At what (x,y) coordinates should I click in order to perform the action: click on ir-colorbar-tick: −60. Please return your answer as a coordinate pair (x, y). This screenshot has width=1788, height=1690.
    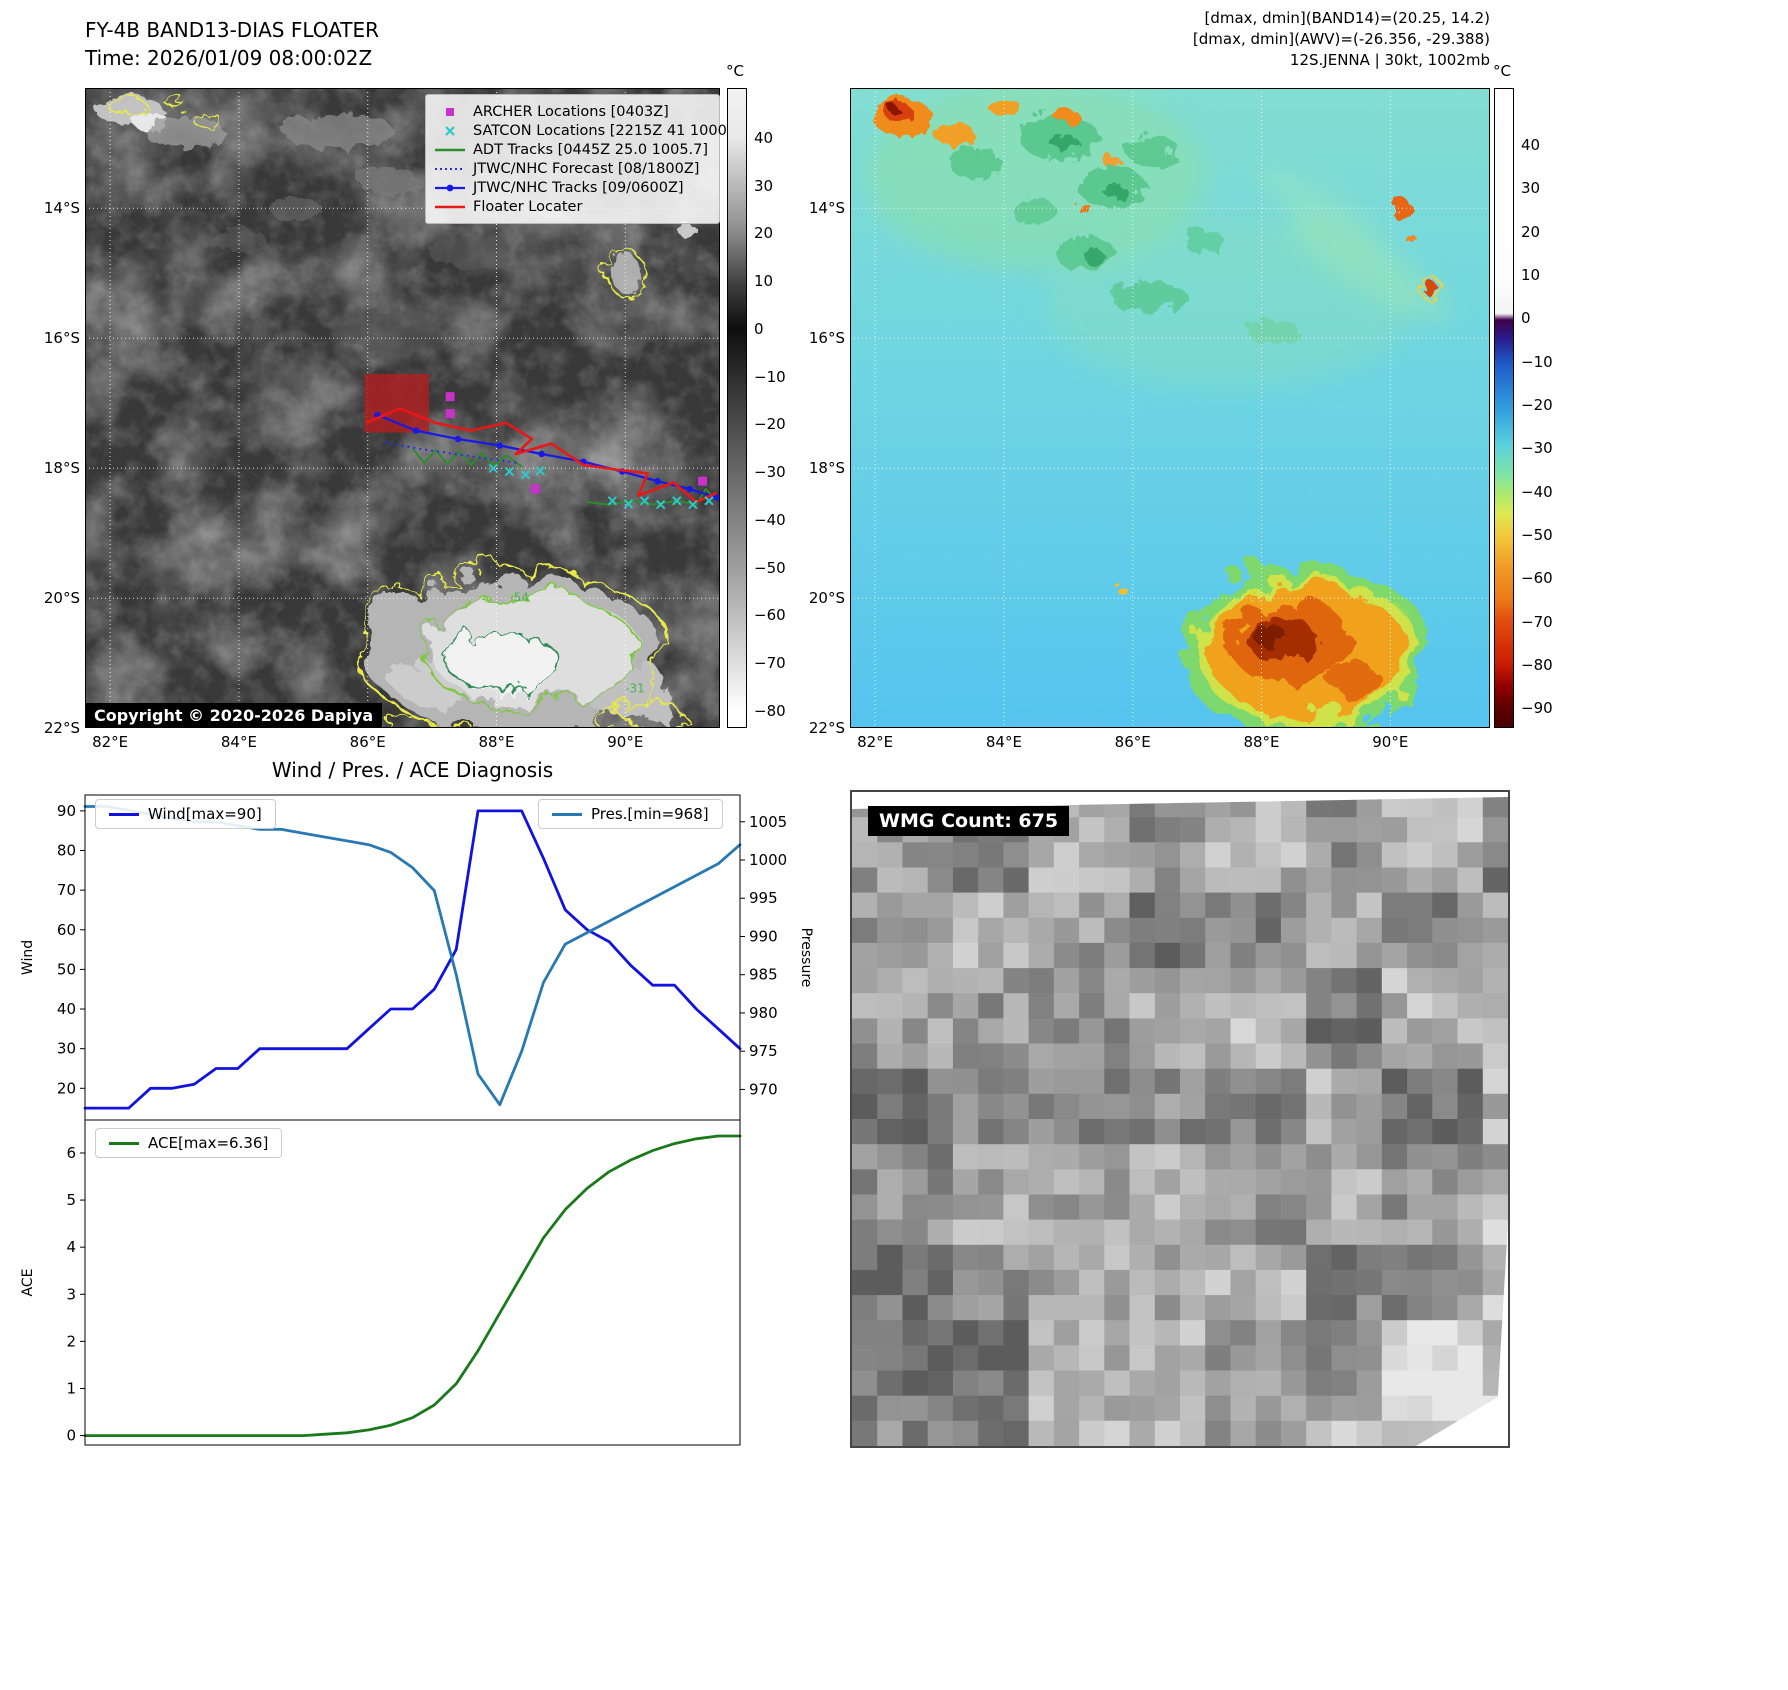
    Looking at the image, I should click on (770, 615).